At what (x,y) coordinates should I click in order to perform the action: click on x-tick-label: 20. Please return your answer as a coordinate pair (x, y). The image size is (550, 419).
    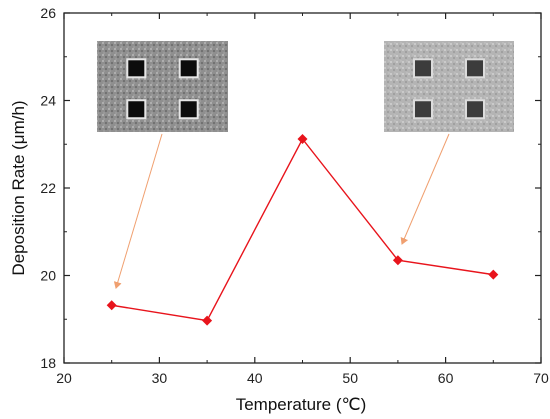
    Looking at the image, I should click on (64, 378).